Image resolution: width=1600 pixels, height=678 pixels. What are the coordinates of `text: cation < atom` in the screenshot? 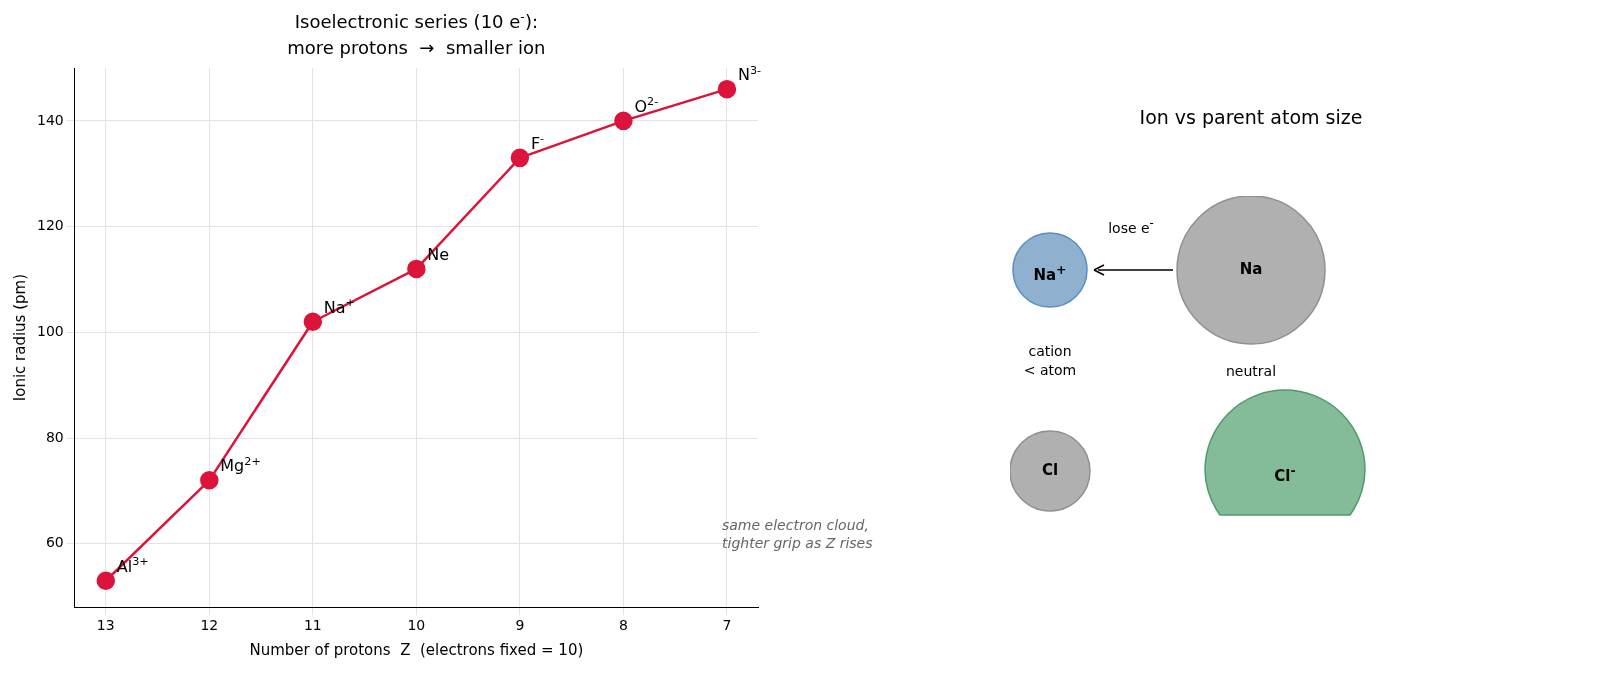 It's located at (1050, 360).